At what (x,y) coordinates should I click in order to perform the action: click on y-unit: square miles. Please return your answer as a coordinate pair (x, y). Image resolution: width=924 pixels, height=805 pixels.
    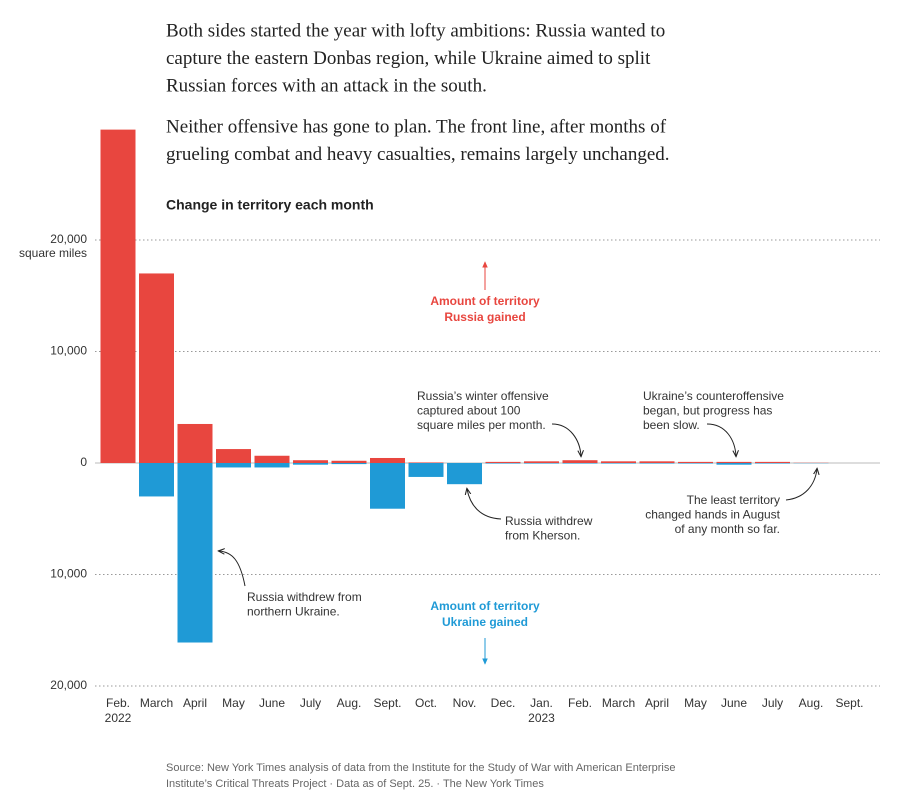
    Looking at the image, I should click on (53, 253).